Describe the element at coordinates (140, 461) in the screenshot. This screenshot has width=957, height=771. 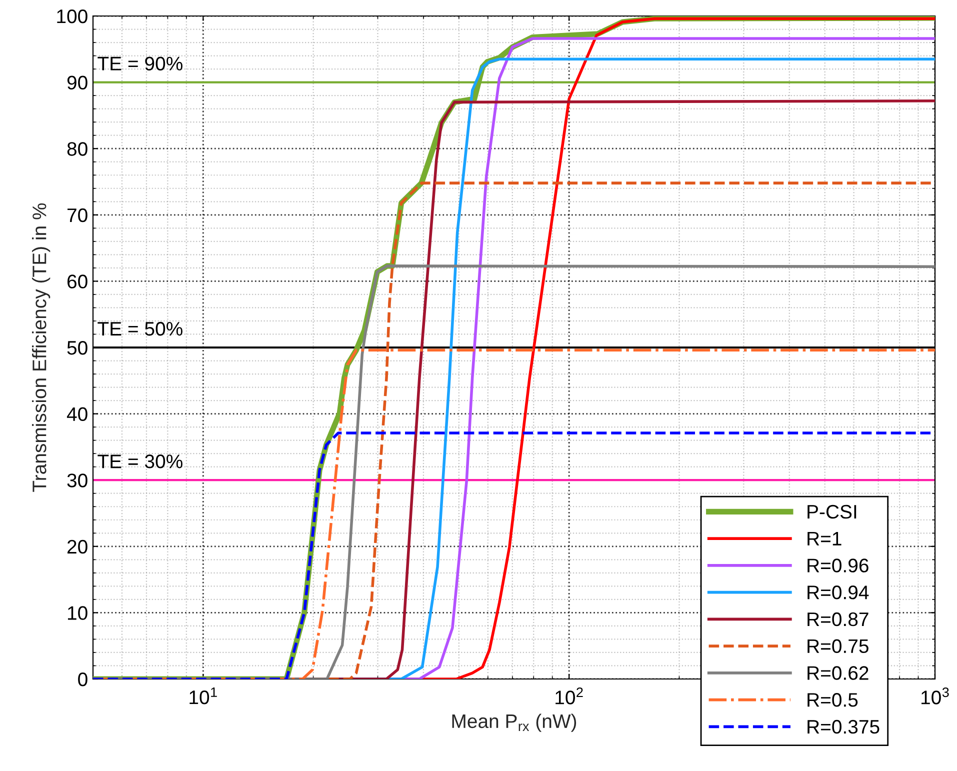
I see `ref-line-label: TE = 30%` at that location.